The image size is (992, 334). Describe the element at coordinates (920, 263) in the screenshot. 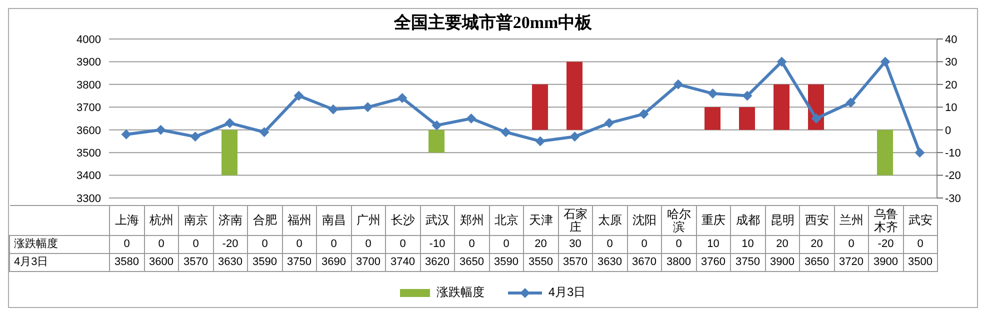

I see `data-label: 3500` at that location.